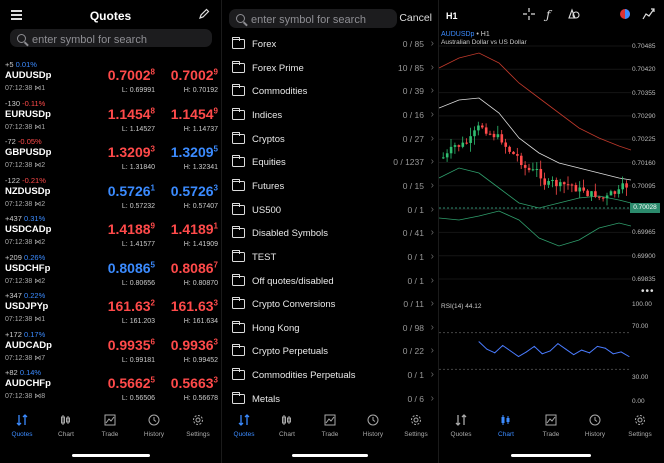 This screenshot has height=463, width=664. What do you see at coordinates (313, 18) in the screenshot?
I see `symbol-search-input: enter symbol for search` at bounding box center [313, 18].